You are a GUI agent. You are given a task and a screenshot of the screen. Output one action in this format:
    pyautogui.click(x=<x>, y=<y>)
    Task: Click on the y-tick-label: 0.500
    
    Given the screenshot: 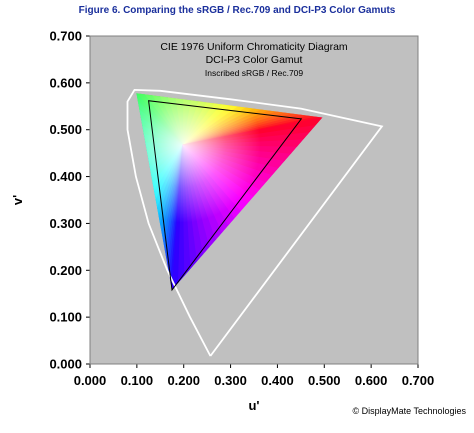 What is the action you would take?
    pyautogui.click(x=65, y=129)
    